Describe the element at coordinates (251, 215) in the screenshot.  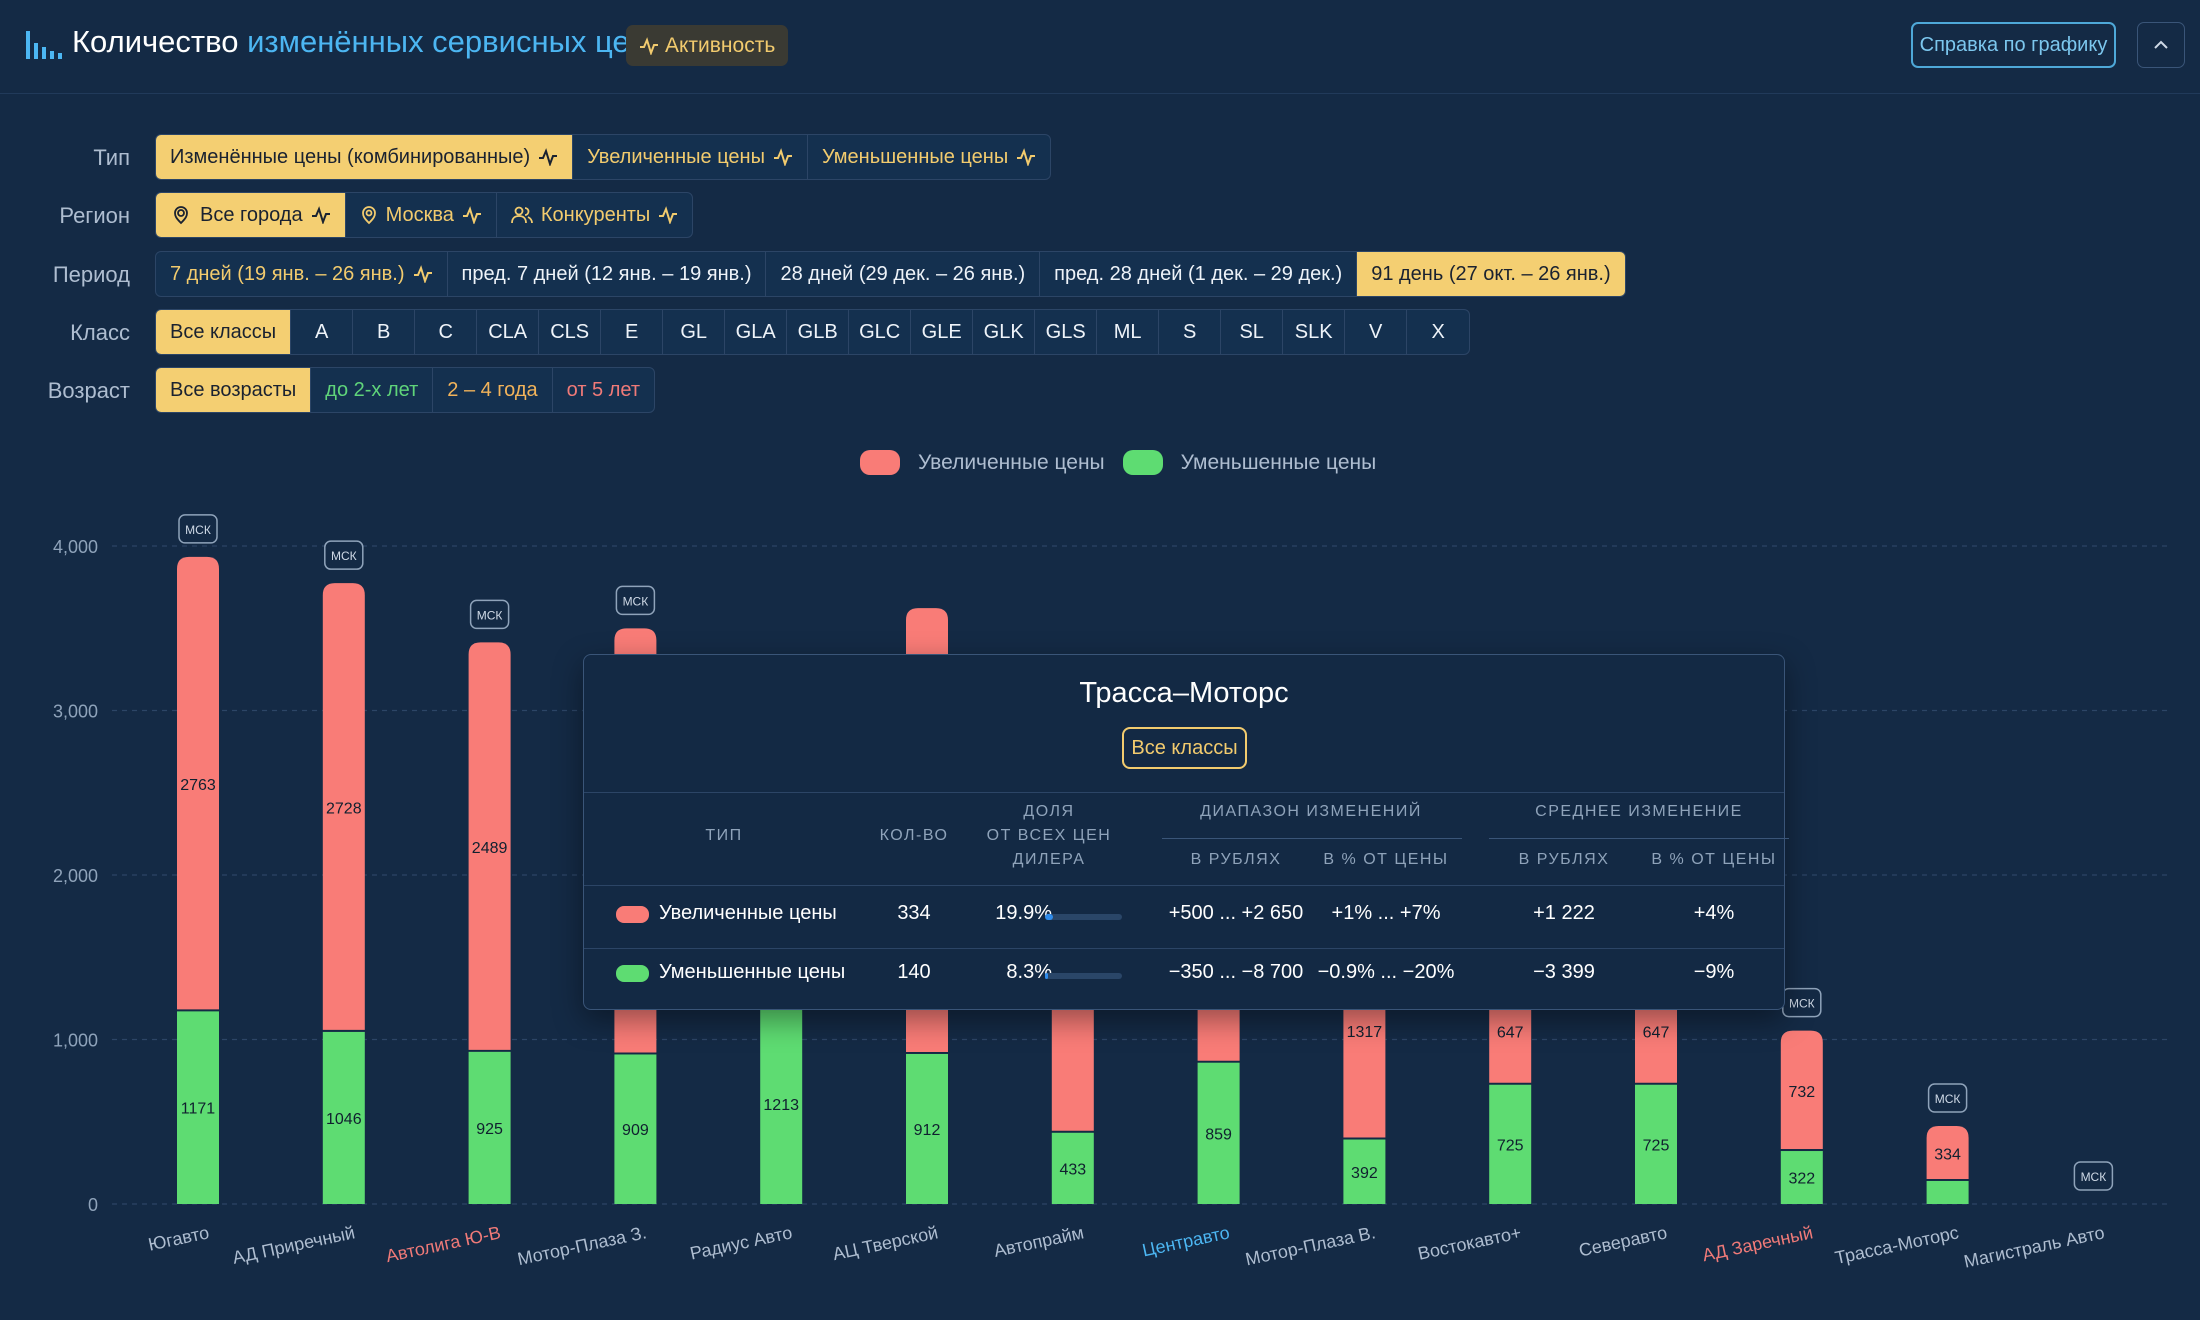
I see `region-option-all-cities: Все города` at that location.